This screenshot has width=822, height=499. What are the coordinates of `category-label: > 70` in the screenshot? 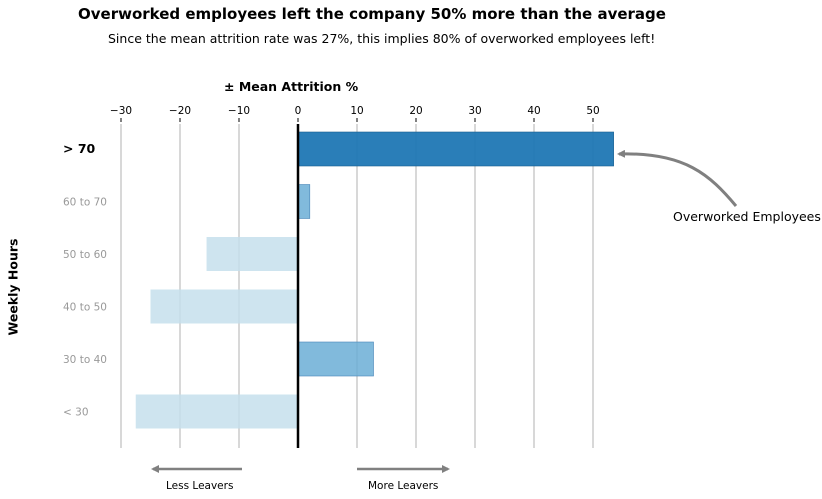 It's located at (79, 148).